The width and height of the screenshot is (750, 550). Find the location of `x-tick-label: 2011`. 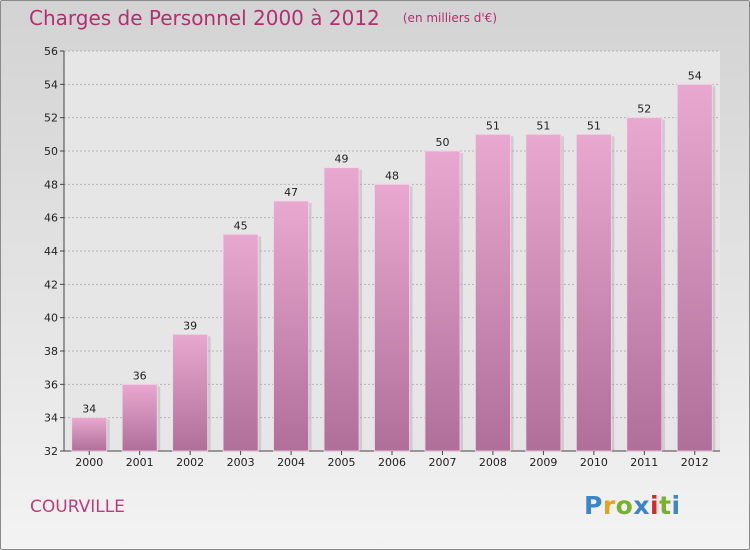

x-tick-label: 2011 is located at coordinates (644, 462).